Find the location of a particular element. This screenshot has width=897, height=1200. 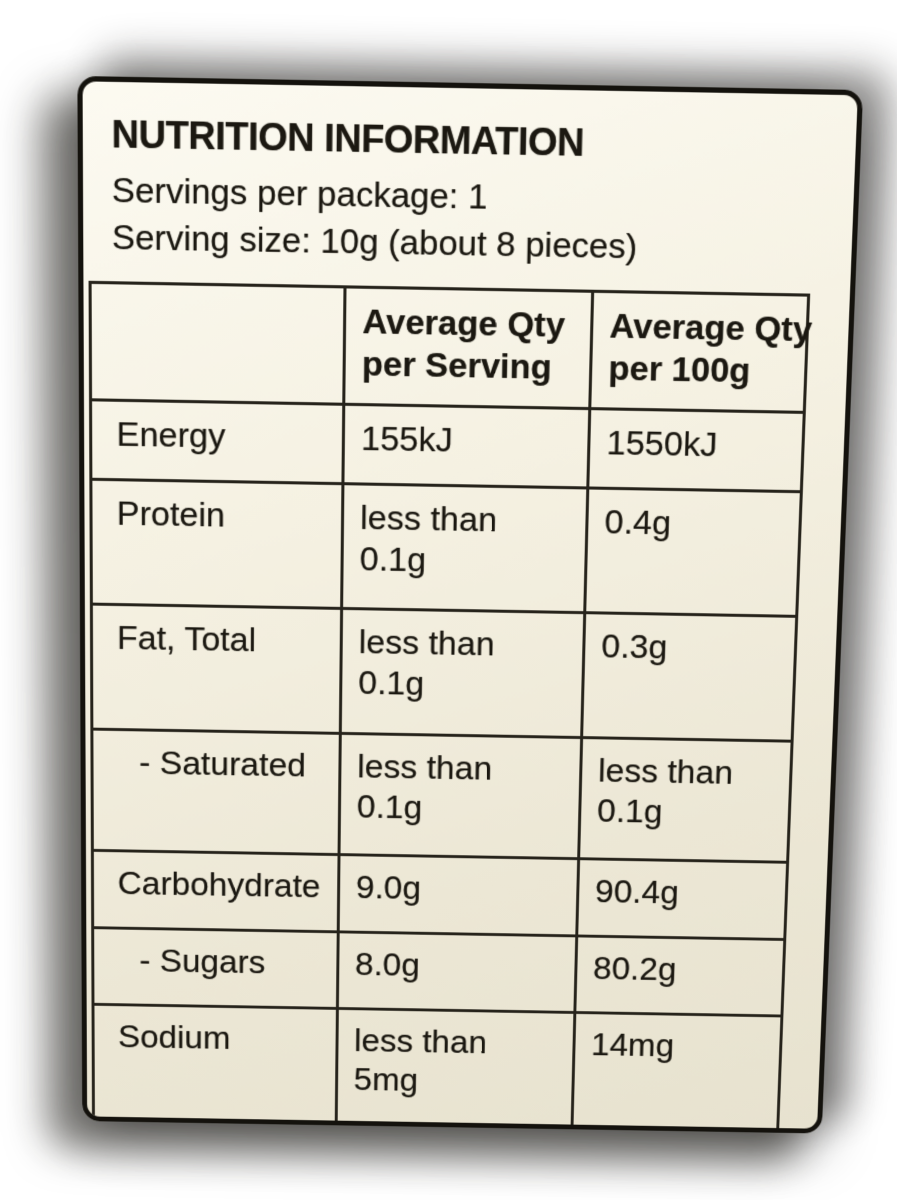

column-header-per-serving: Average Qty per Serving is located at coordinates (468, 348).